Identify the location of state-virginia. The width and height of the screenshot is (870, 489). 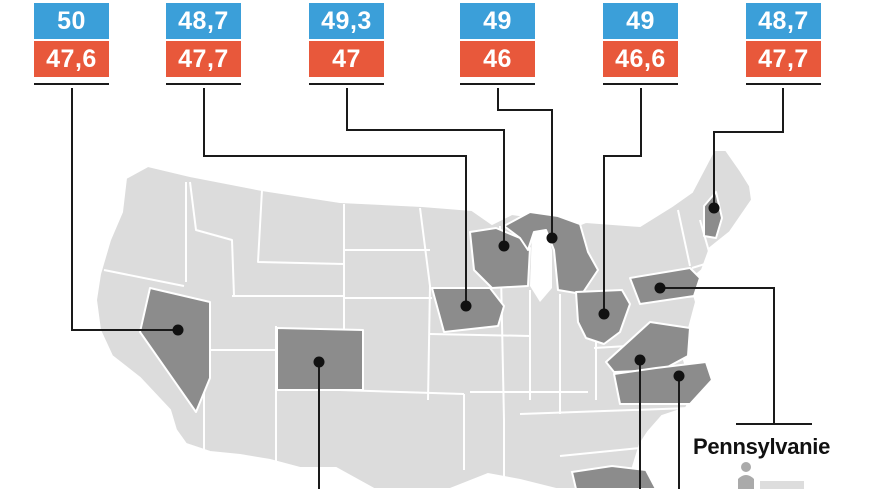
(648, 347).